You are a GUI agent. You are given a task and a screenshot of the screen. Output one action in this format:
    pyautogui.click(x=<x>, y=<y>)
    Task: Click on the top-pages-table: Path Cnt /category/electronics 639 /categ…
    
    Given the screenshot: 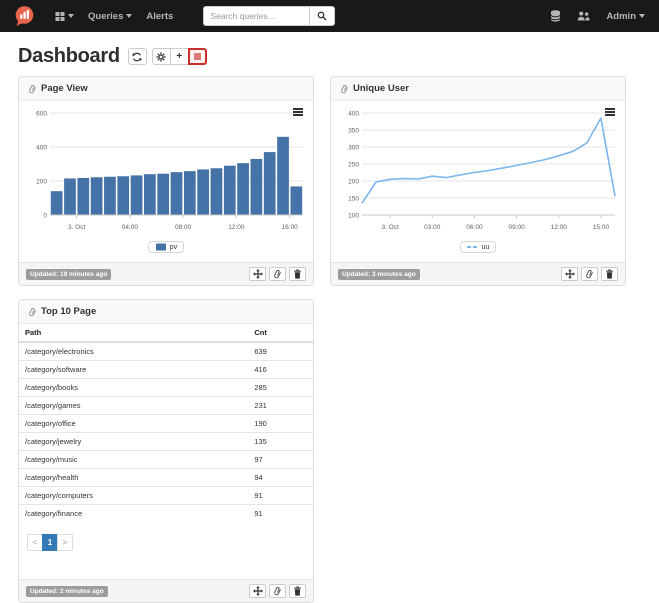 What is the action you would take?
    pyautogui.click(x=166, y=423)
    